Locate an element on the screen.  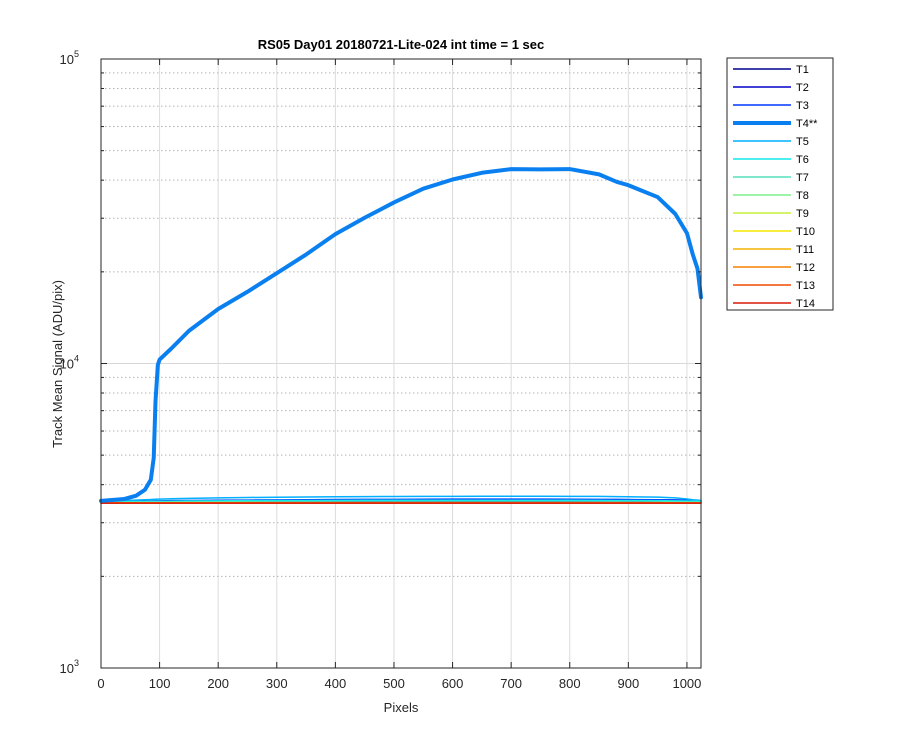
legend-entry: T8 is located at coordinates (802, 196).